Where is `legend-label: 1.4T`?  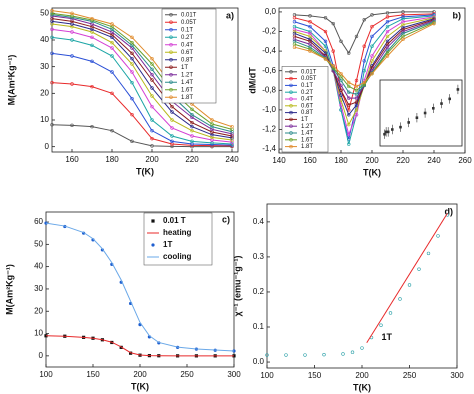 legend-label: 1.4T is located at coordinates (187, 83).